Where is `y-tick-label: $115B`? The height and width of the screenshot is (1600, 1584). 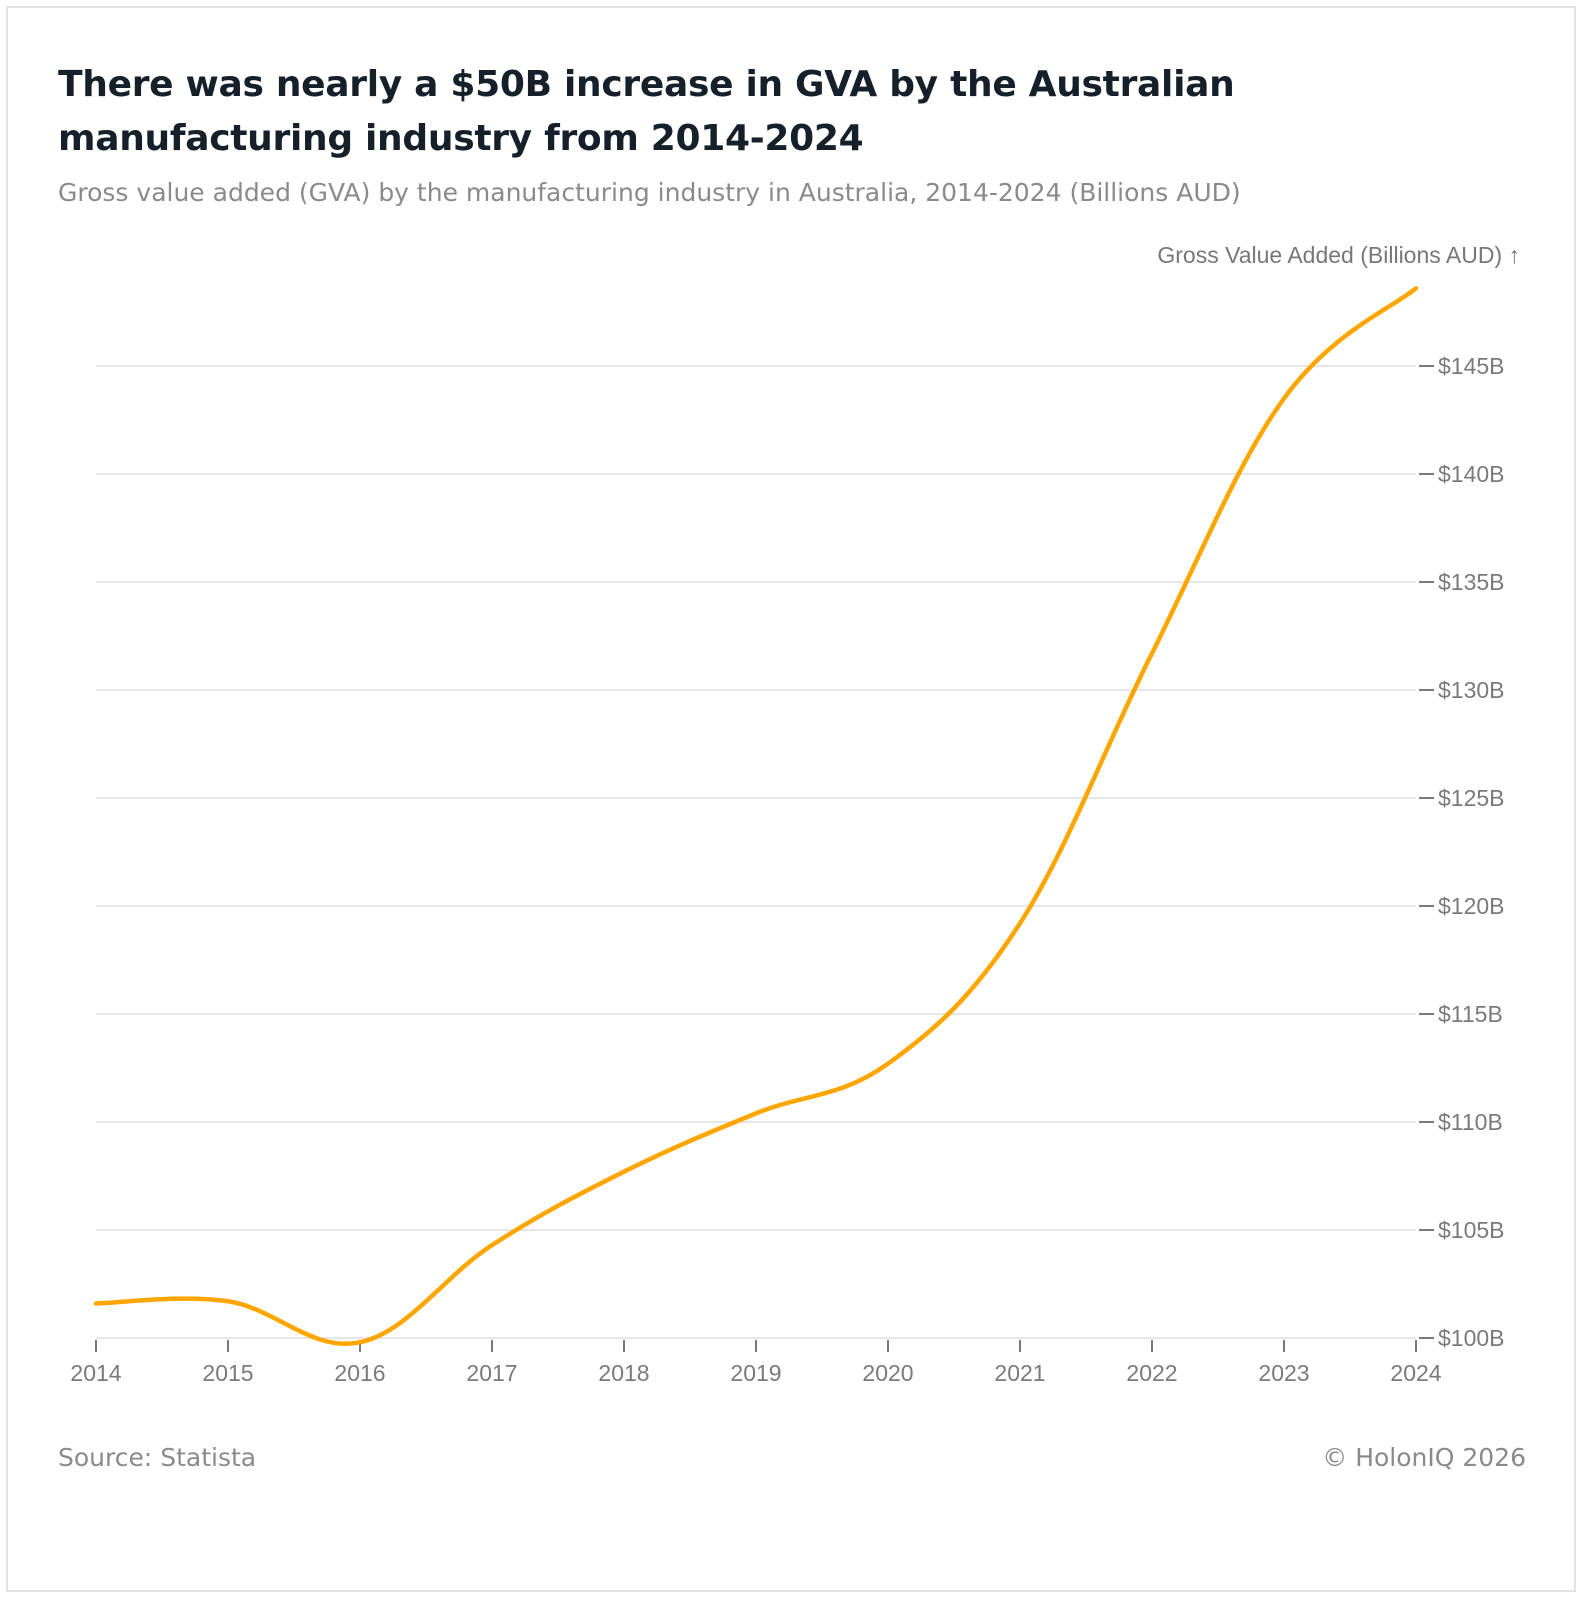
y-tick-label: $115B is located at coordinates (1470, 1014).